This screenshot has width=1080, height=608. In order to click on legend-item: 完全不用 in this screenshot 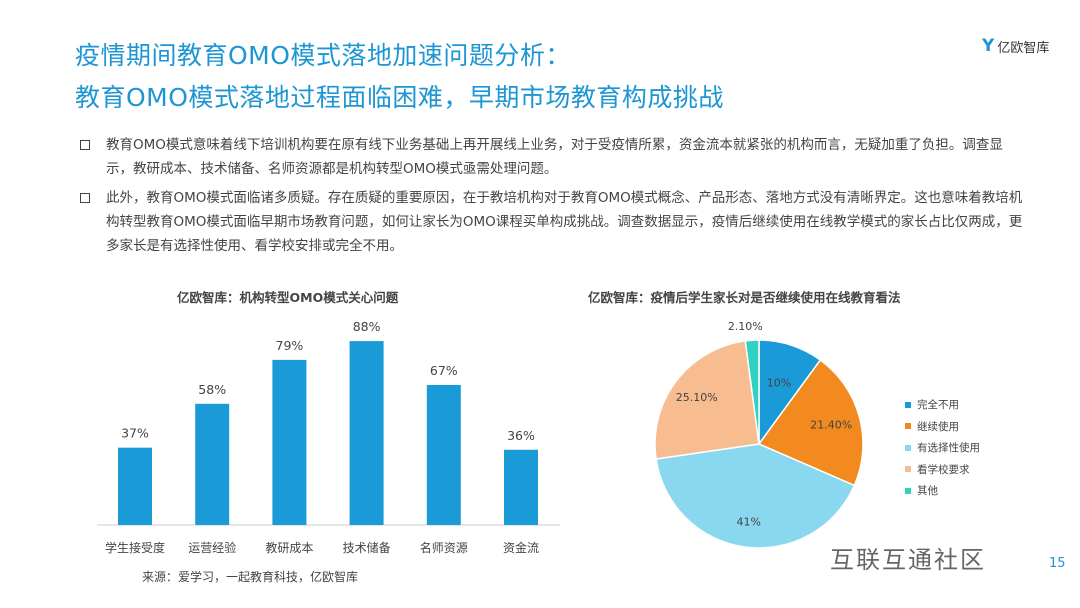, I will do `click(942, 405)`.